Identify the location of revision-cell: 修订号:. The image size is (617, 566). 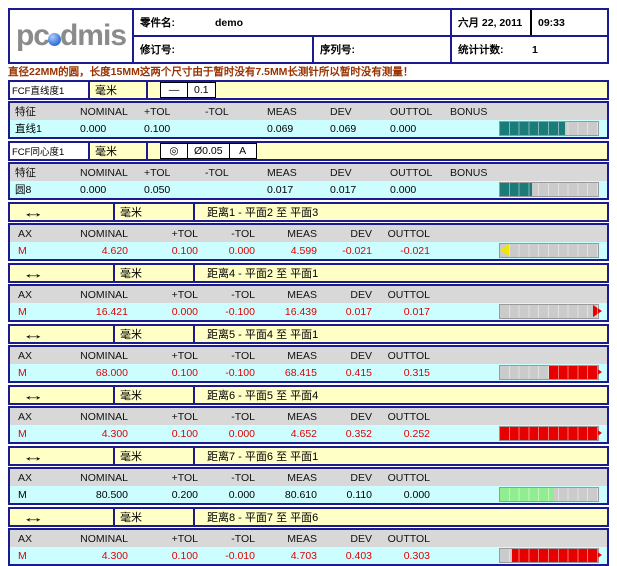
(223, 49).